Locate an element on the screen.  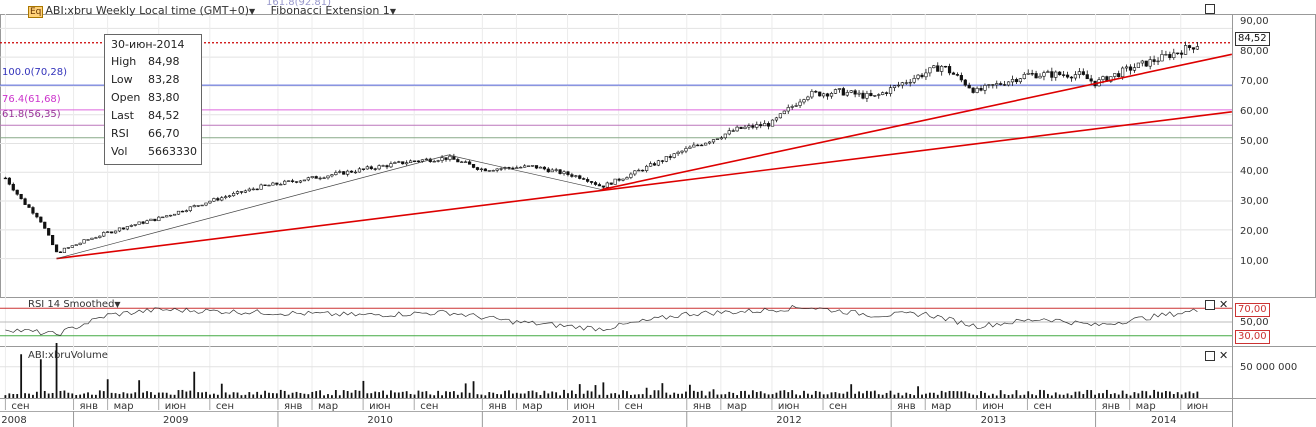
year-label: 2009 is located at coordinates (175, 420).